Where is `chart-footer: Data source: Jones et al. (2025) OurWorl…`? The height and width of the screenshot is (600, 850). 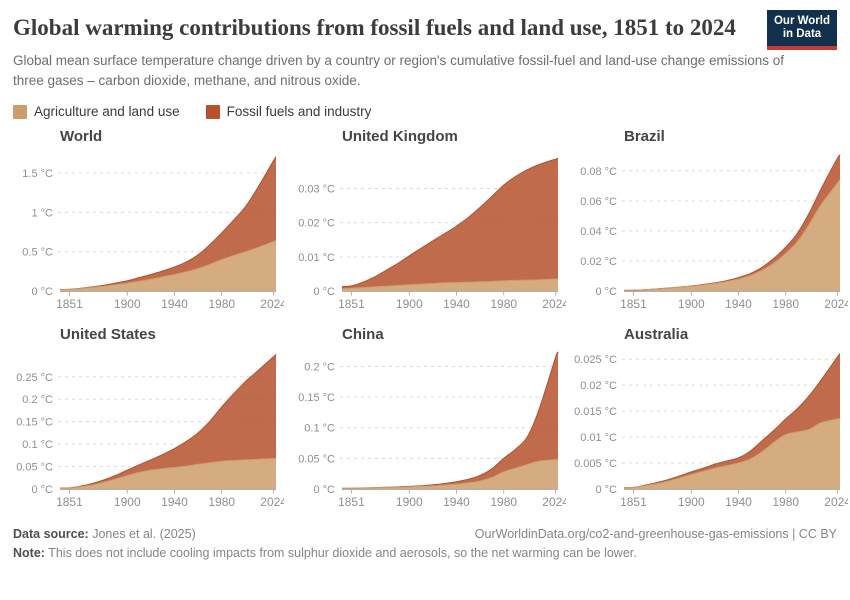
chart-footer: Data source: Jones et al. (2025) OurWorl… is located at coordinates (425, 539).